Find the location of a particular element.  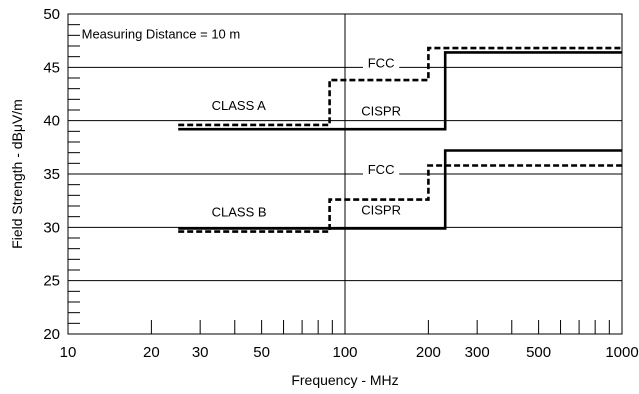

annotation-class-b: CLASS B is located at coordinates (239, 212).